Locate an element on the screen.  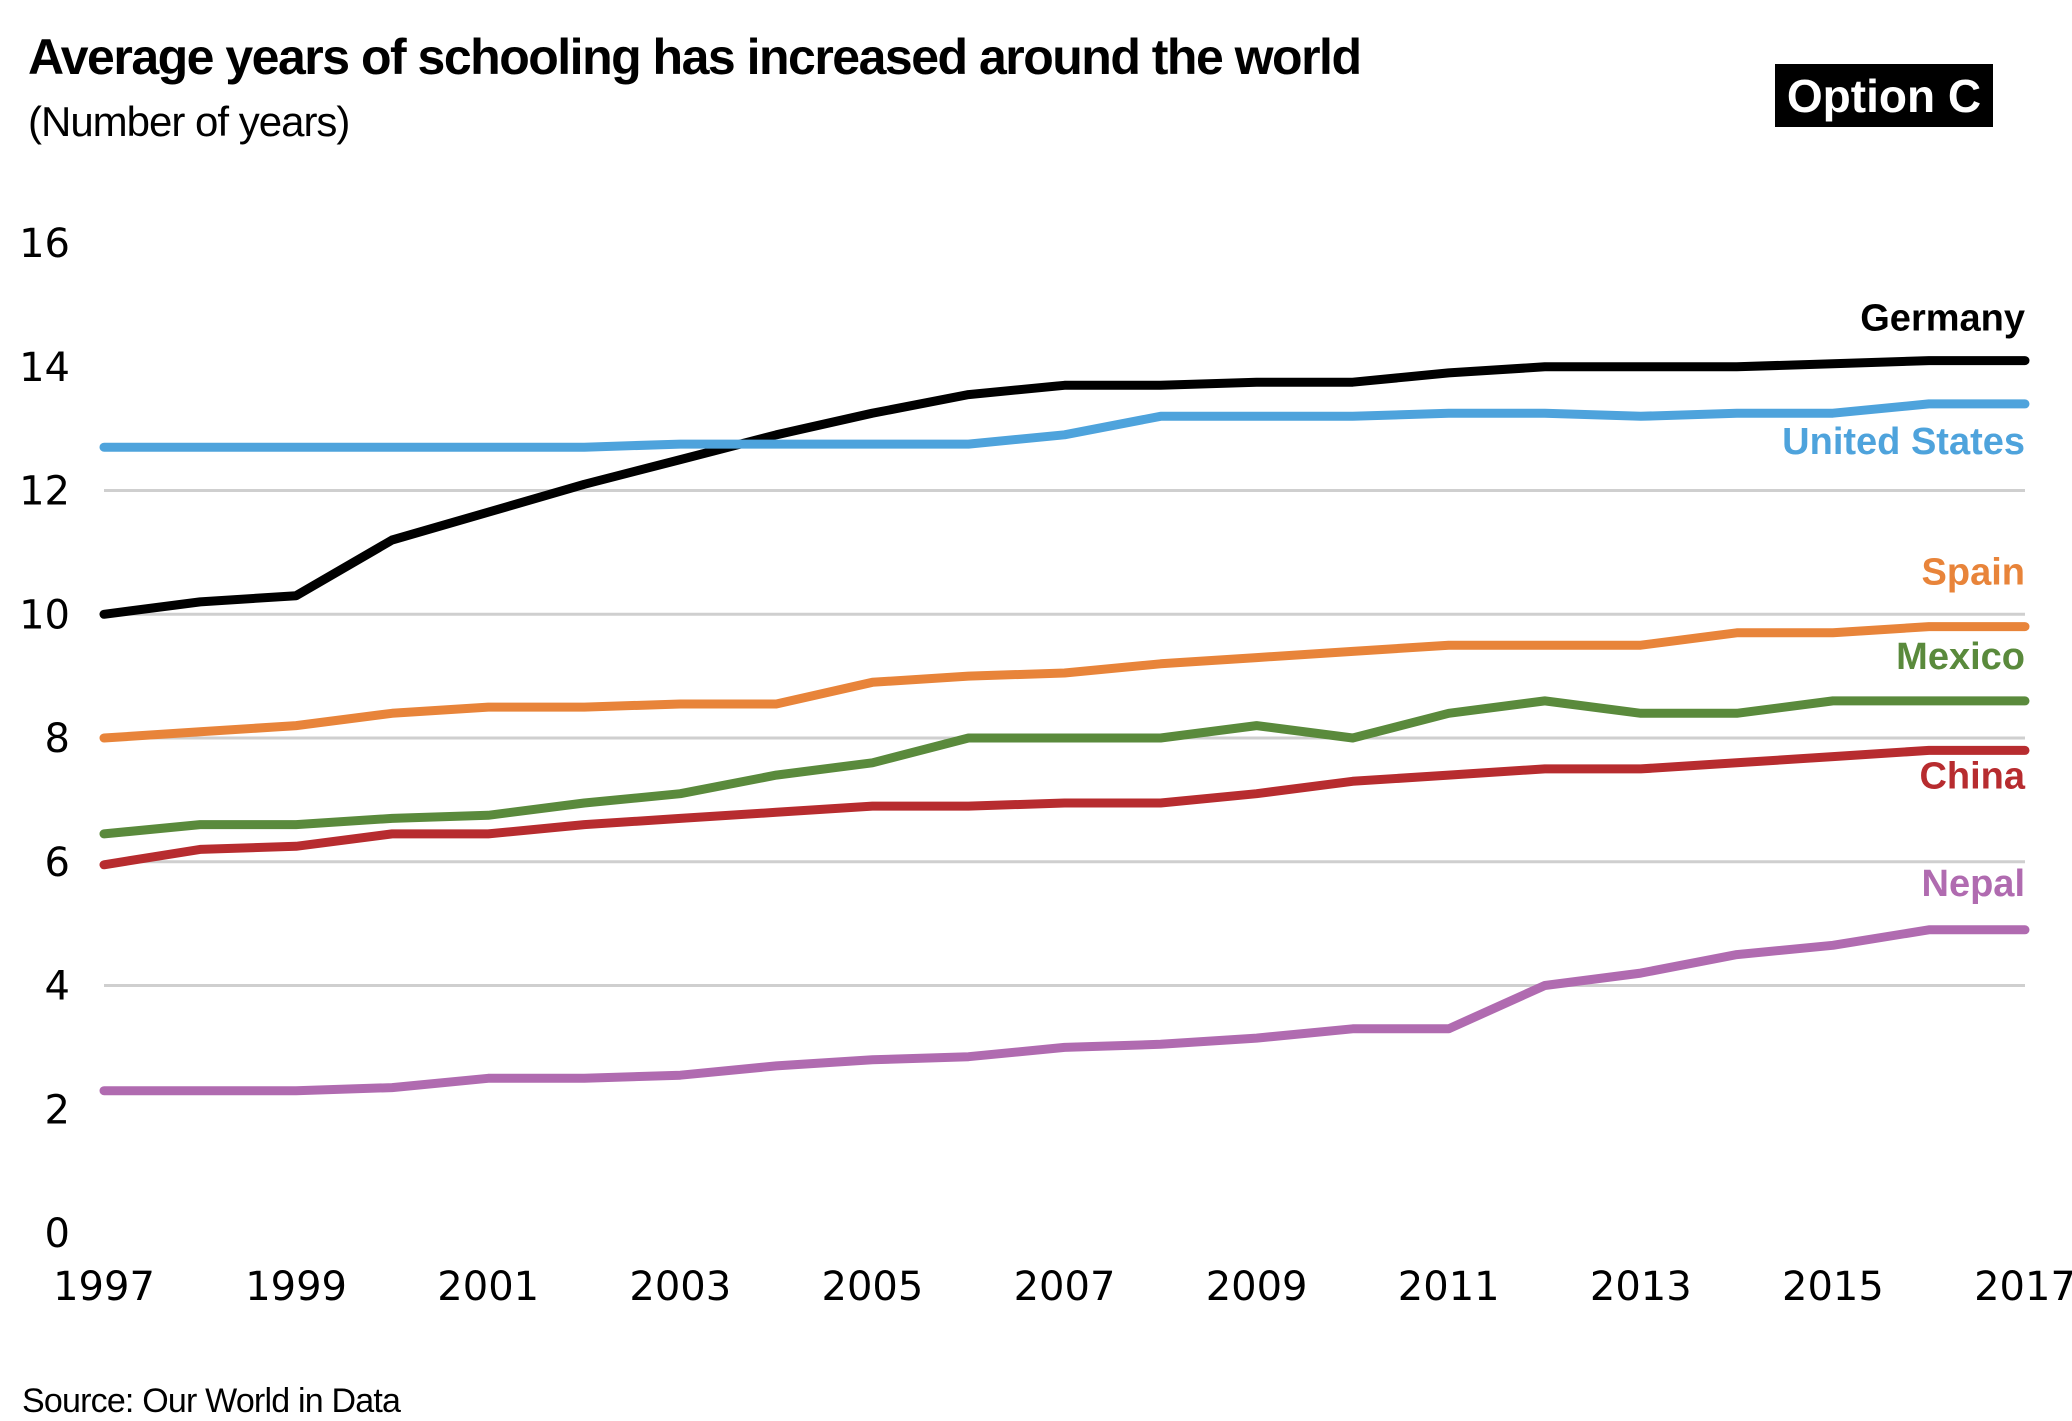
series-line-spain is located at coordinates (1064, 682).